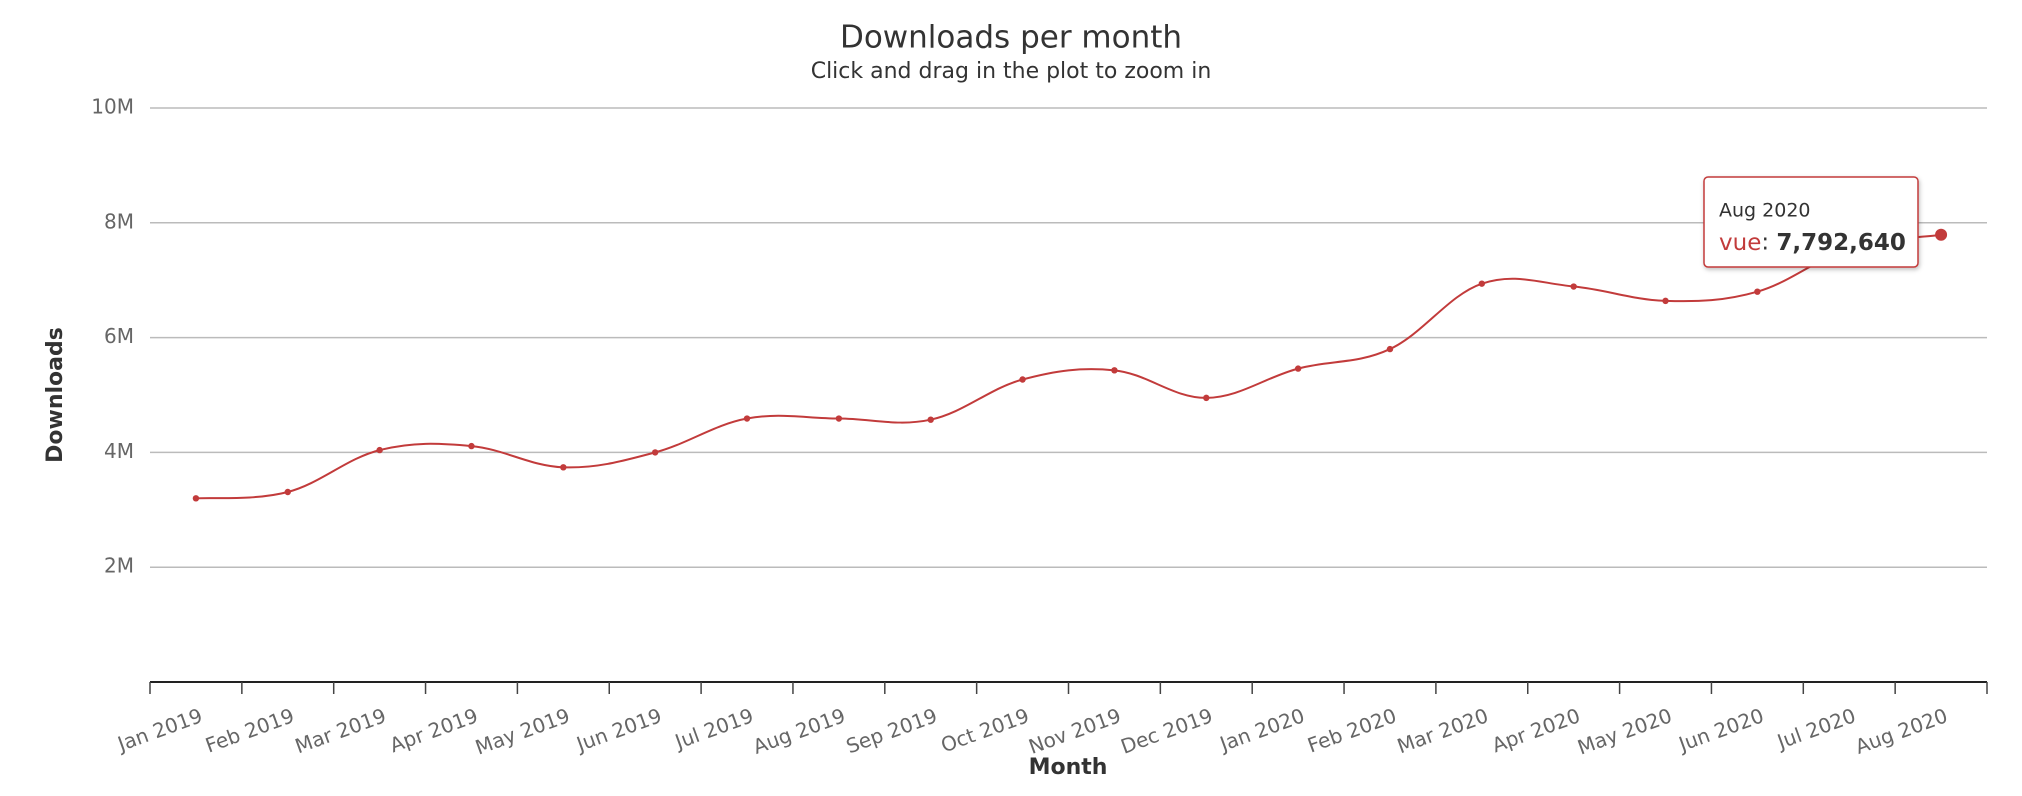 The image size is (2022, 796). I want to click on y-tick-label: 8M, so click(119, 221).